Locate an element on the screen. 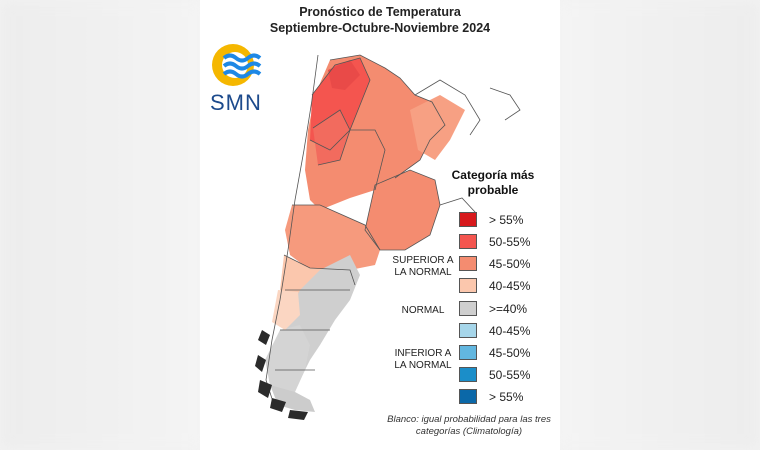 Image resolution: width=760 pixels, height=450 pixels. map-title: Pronóstico de Temperatura is located at coordinates (380, 12).